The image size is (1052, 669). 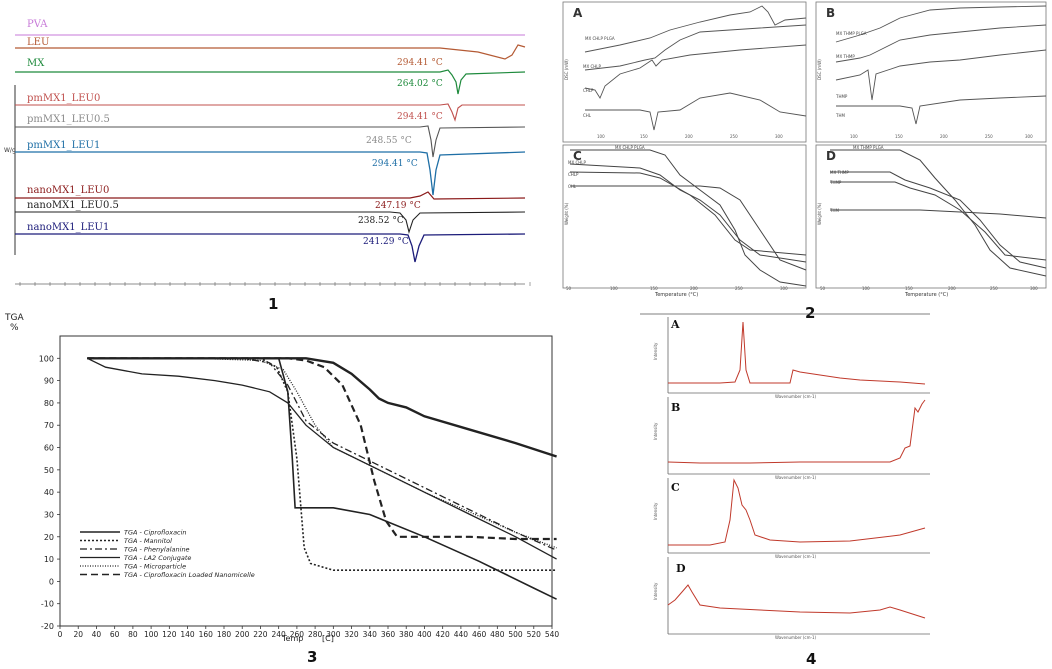 I want to click on p2-ylabel-c: Weight (%), so click(x=566, y=213).